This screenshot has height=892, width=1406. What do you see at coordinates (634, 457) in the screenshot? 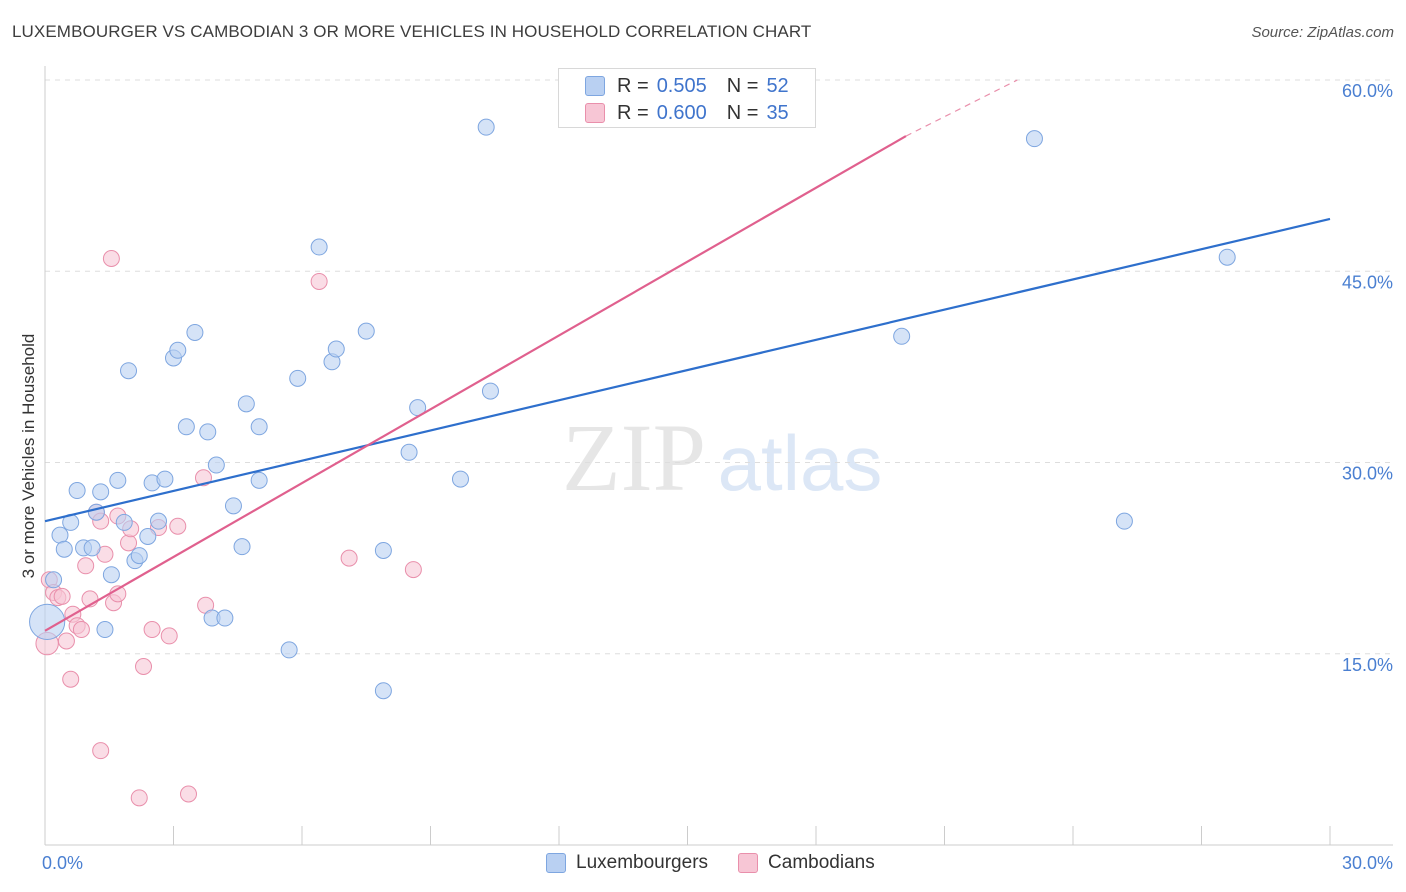
I see `watermark-zip: ZIP` at bounding box center [634, 457].